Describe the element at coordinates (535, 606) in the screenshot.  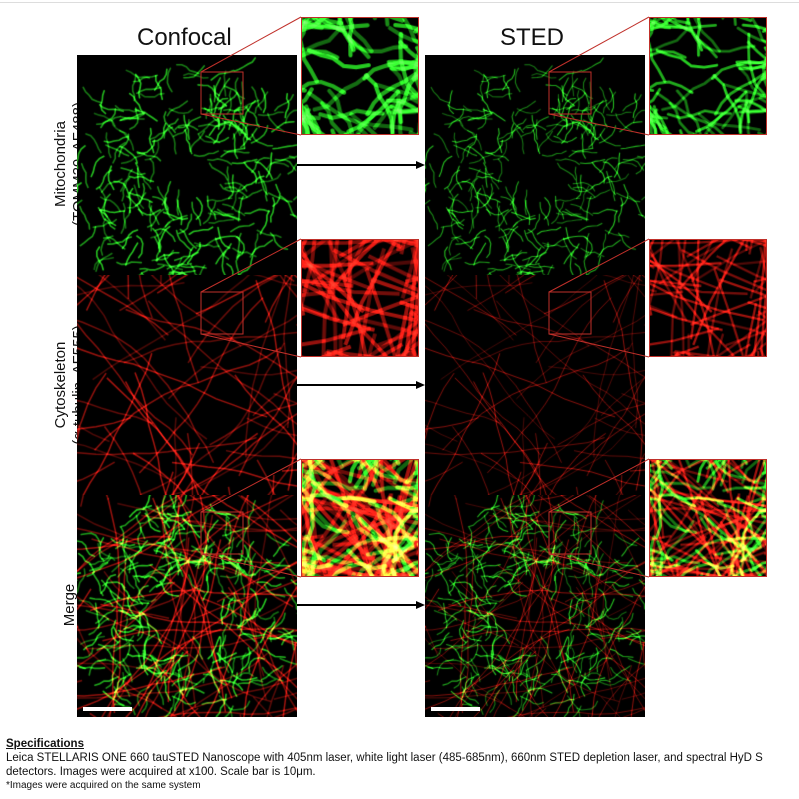
I see `micrograph-sted-merge` at that location.